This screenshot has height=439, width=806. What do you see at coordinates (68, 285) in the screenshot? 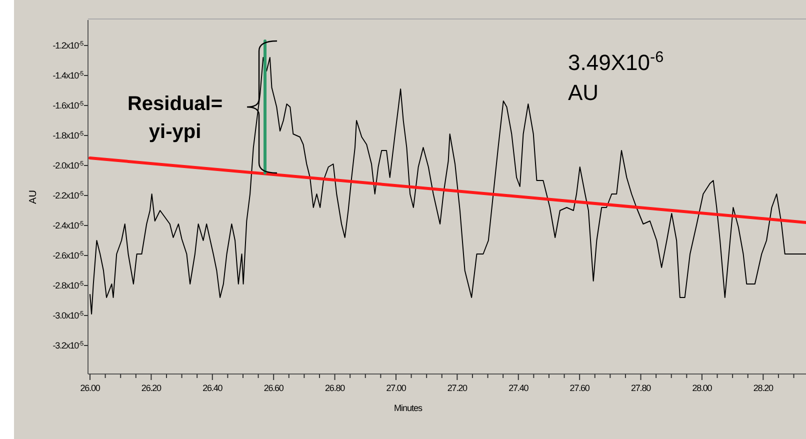
I see `y-tick-label: -2.8x10$^{-5}$` at bounding box center [68, 285].